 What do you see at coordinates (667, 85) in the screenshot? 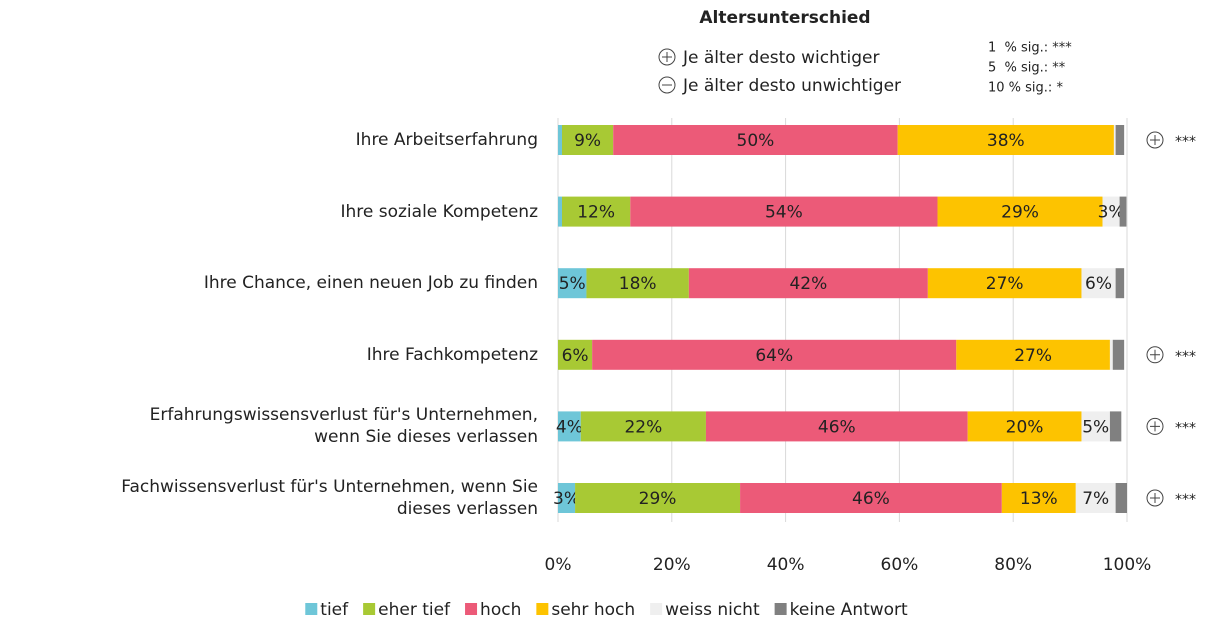
I see `minus-icon` at bounding box center [667, 85].